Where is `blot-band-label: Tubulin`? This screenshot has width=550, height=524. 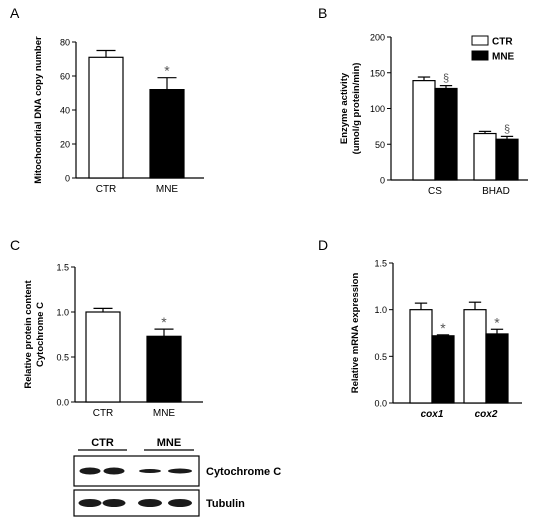
blot-band-label: Tubulin is located at coordinates (225, 504).